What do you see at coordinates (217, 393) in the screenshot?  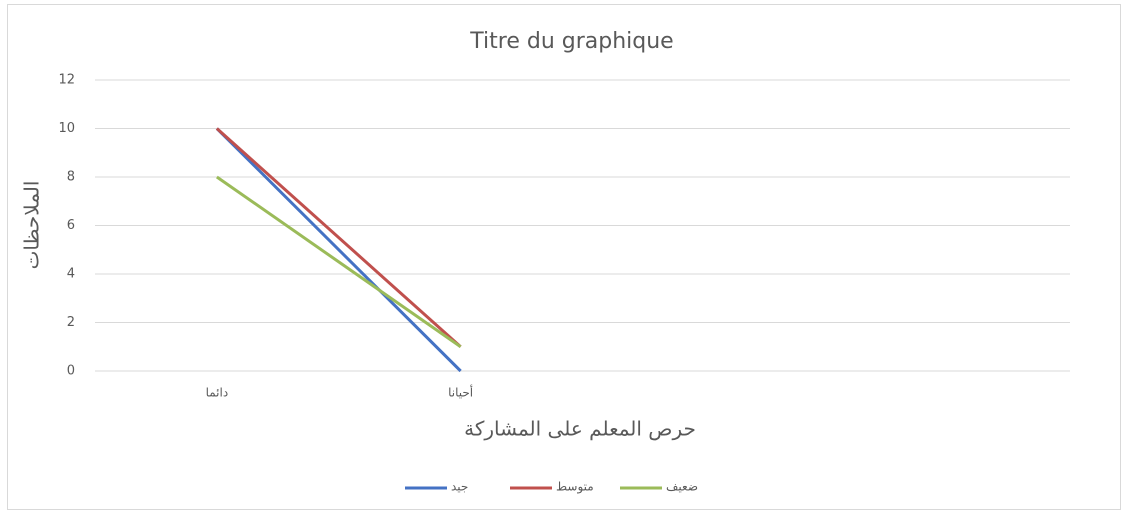 I see `x-tick-label: دائما` at bounding box center [217, 393].